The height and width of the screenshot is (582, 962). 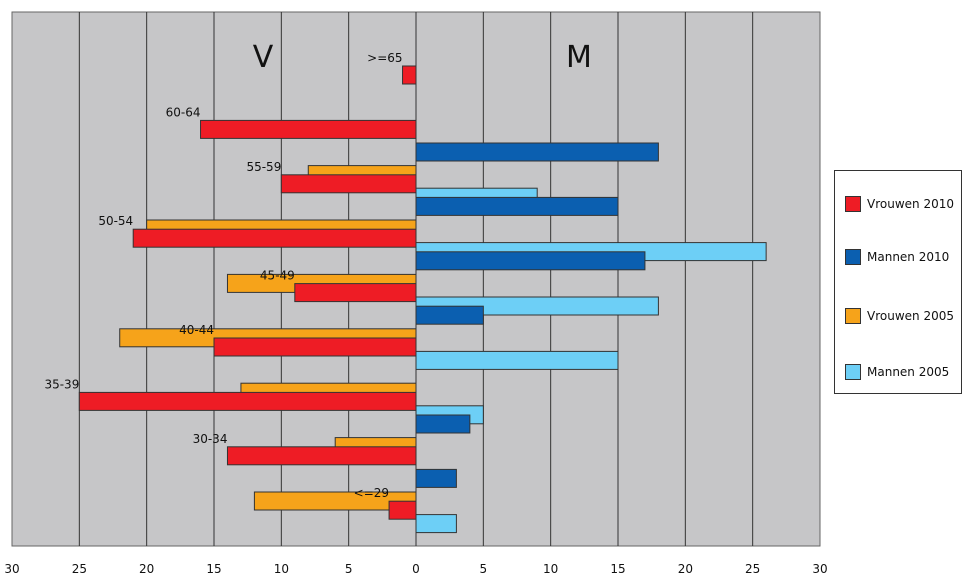 What do you see at coordinates (579, 57) in the screenshot?
I see `side-label-men: M` at bounding box center [579, 57].